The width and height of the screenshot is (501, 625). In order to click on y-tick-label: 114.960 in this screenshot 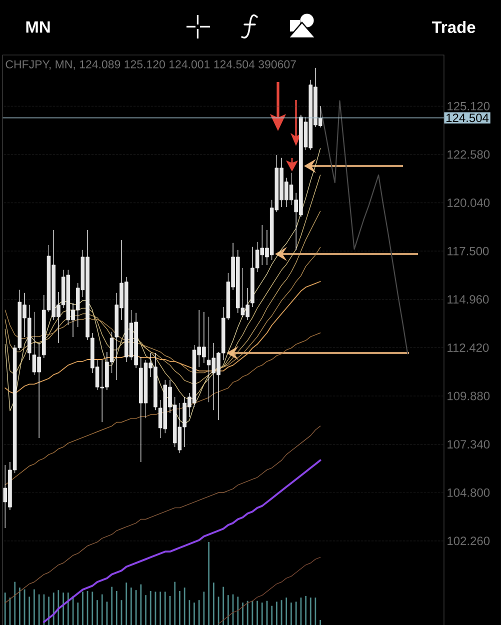, I will do `click(468, 299)`.